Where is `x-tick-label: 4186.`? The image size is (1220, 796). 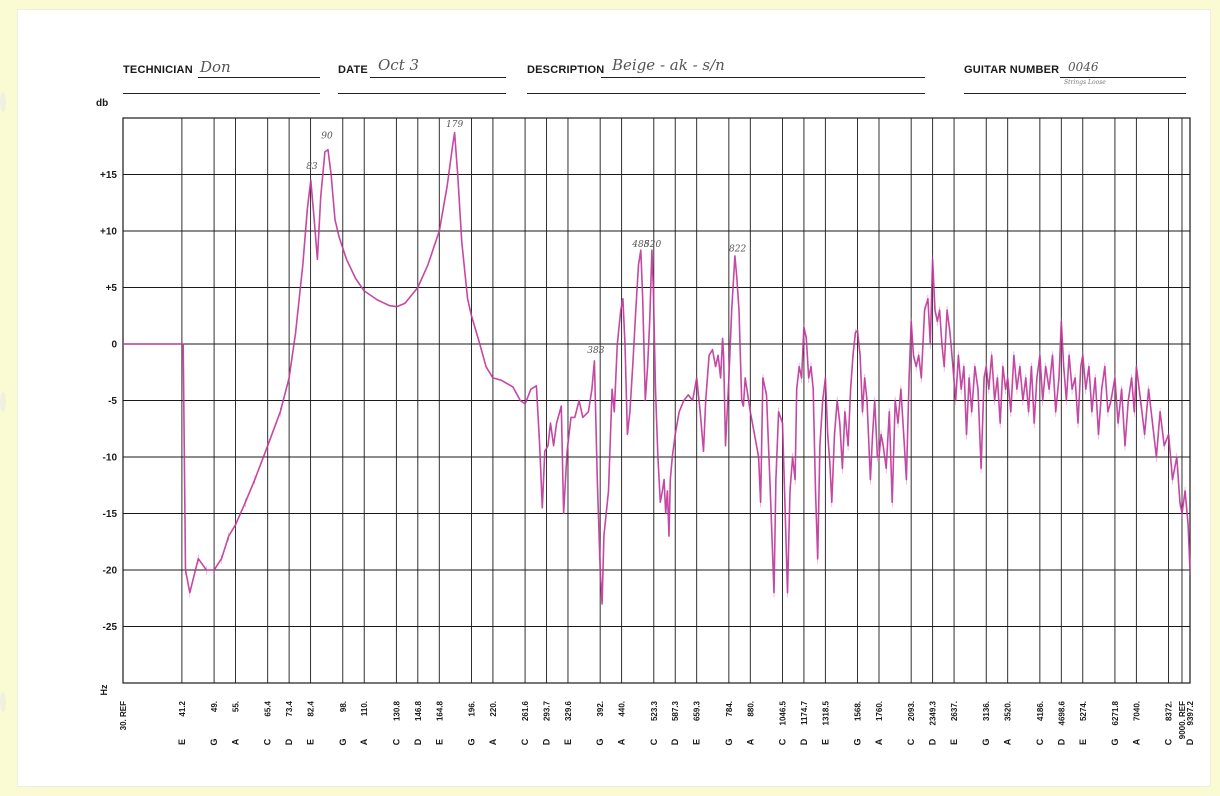
x-tick-label: 4186. is located at coordinates (1040, 711).